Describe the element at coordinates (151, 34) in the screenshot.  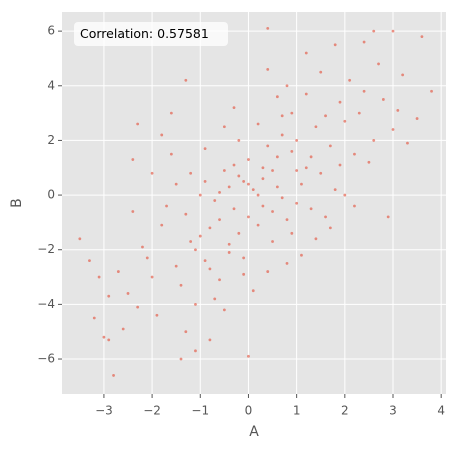
I see `annotation-box` at that location.